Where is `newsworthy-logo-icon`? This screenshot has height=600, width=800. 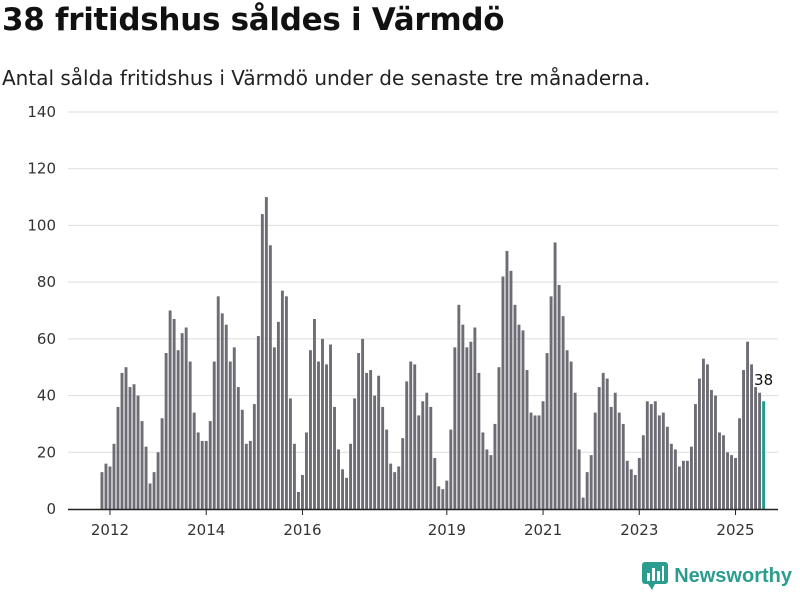 newsworthy-logo-icon is located at coordinates (655, 576).